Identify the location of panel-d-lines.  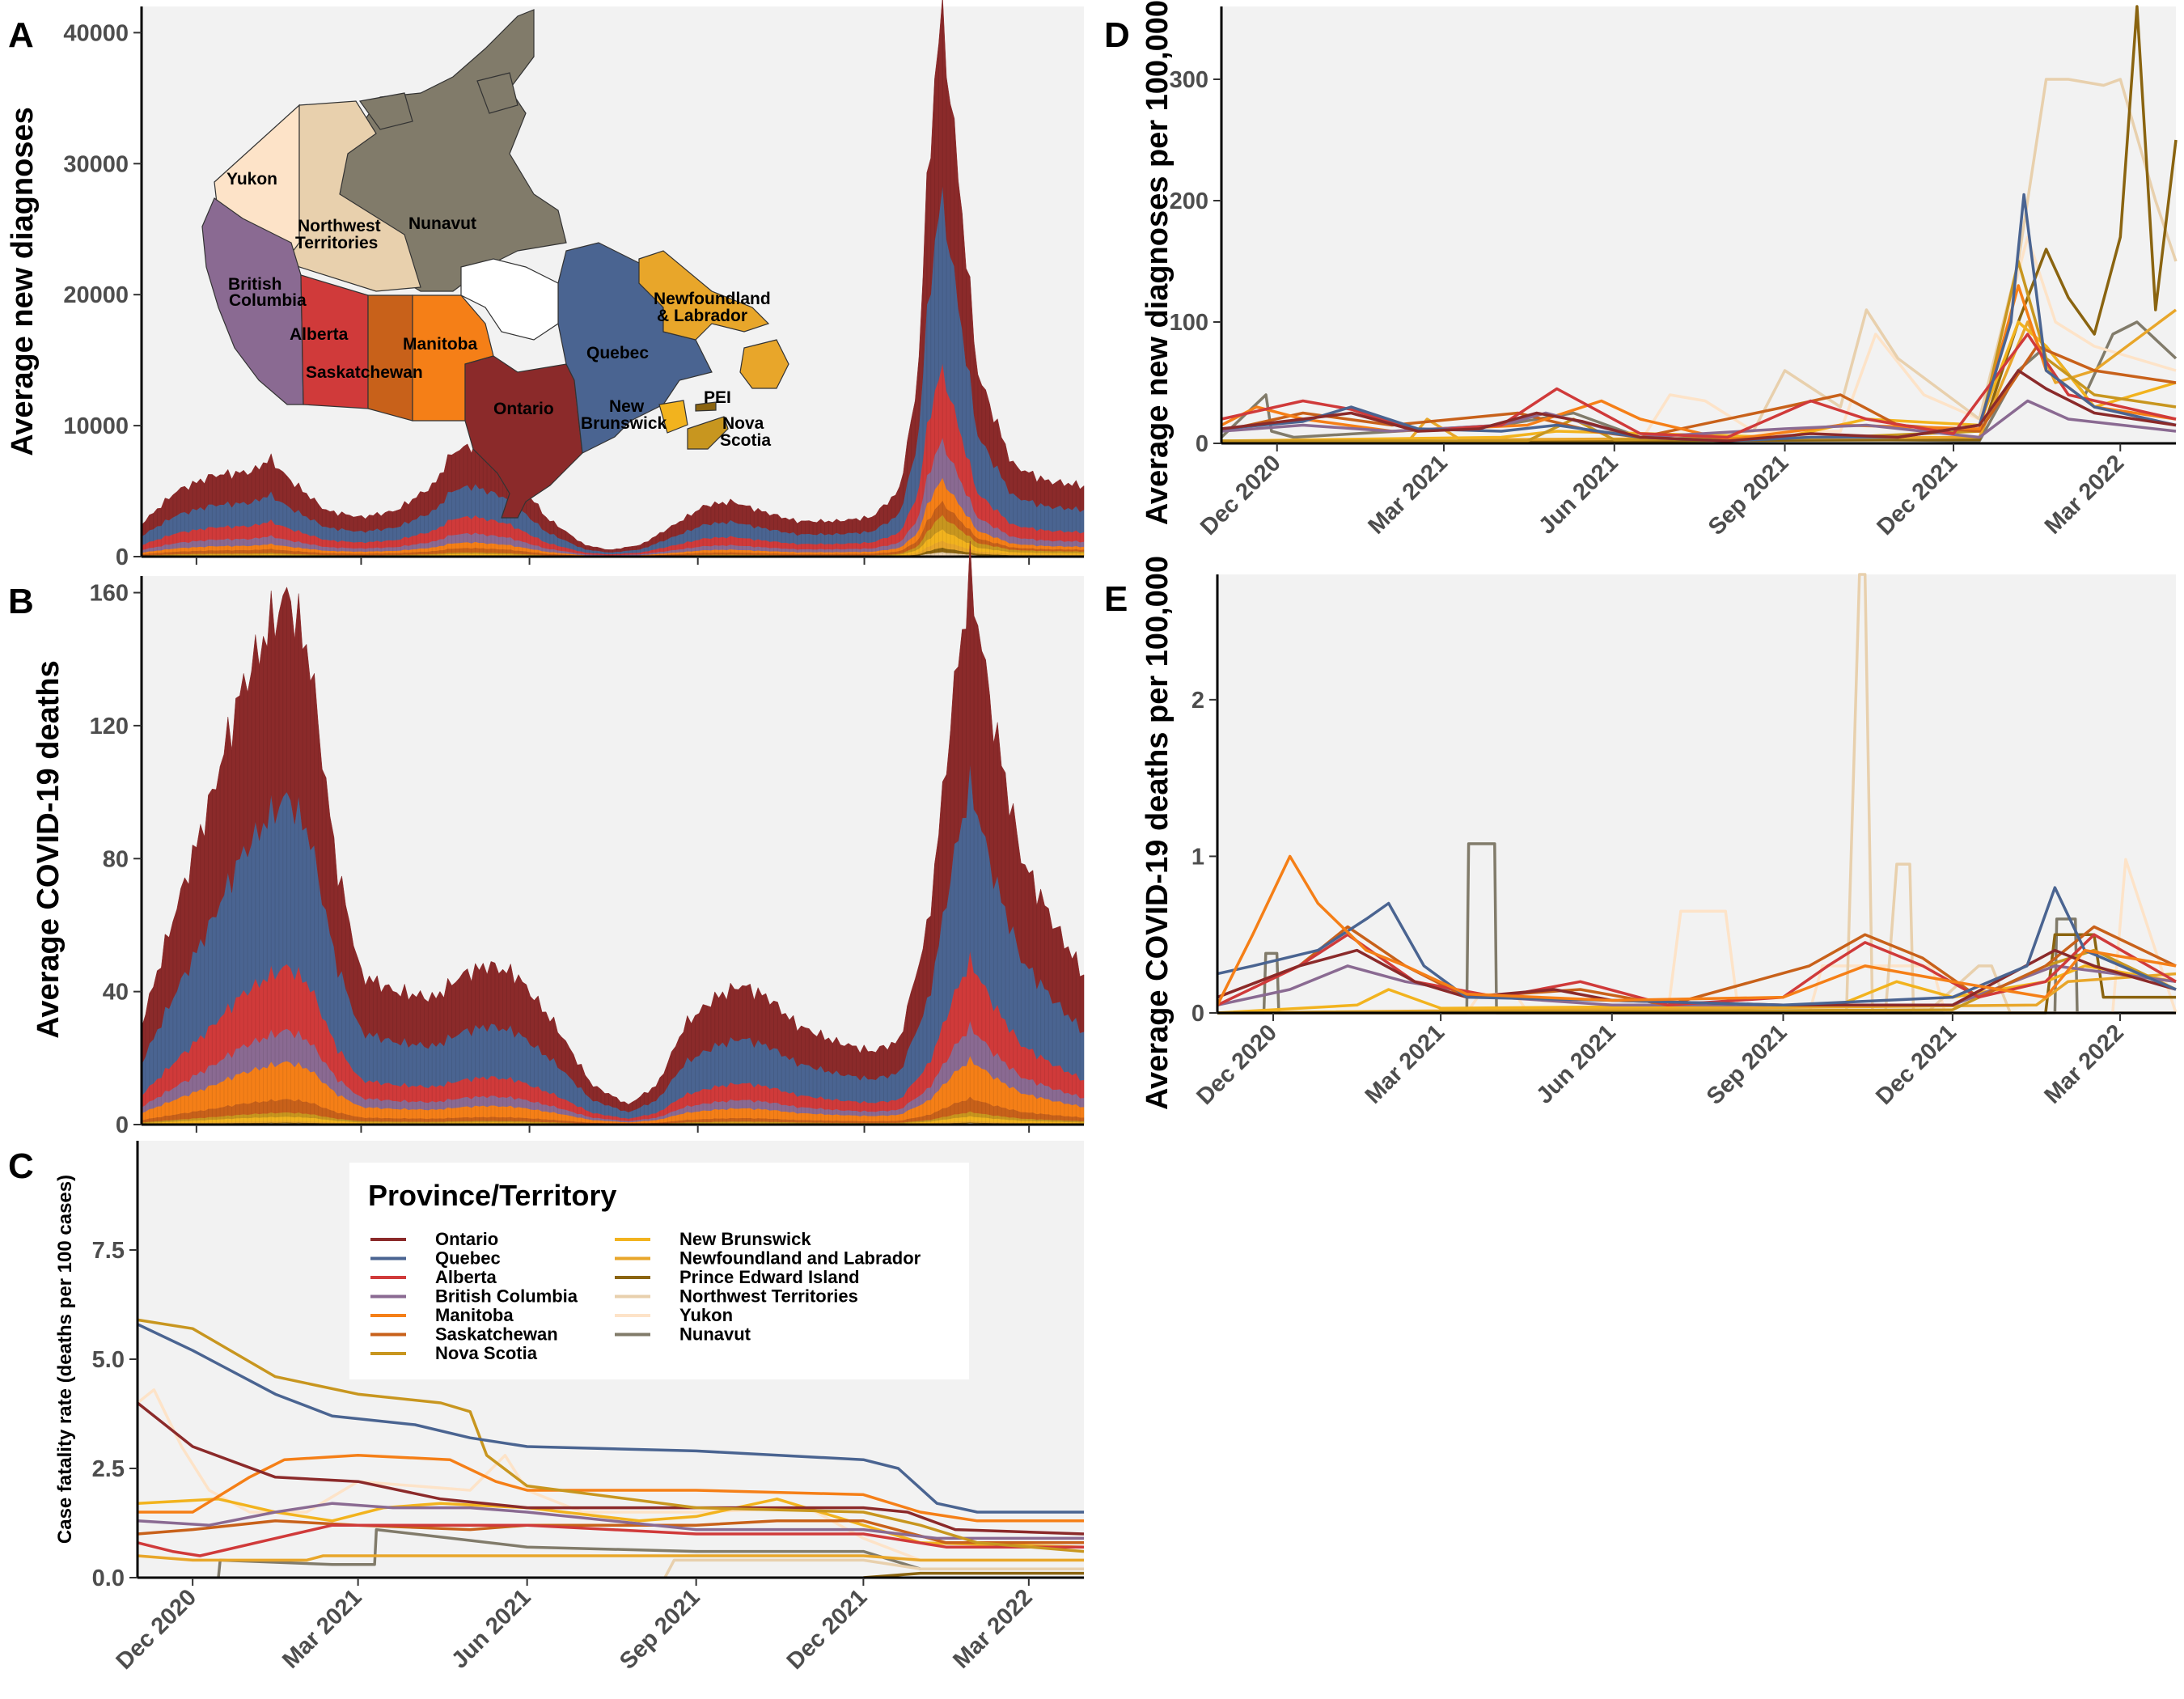
(1699, 224).